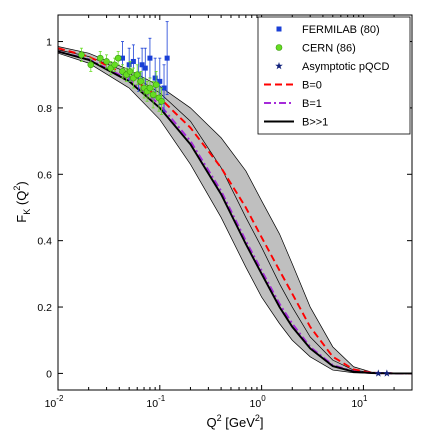  Describe the element at coordinates (345, 67) in the screenshot. I see `legend-label: Asymptotic pQCD` at that location.